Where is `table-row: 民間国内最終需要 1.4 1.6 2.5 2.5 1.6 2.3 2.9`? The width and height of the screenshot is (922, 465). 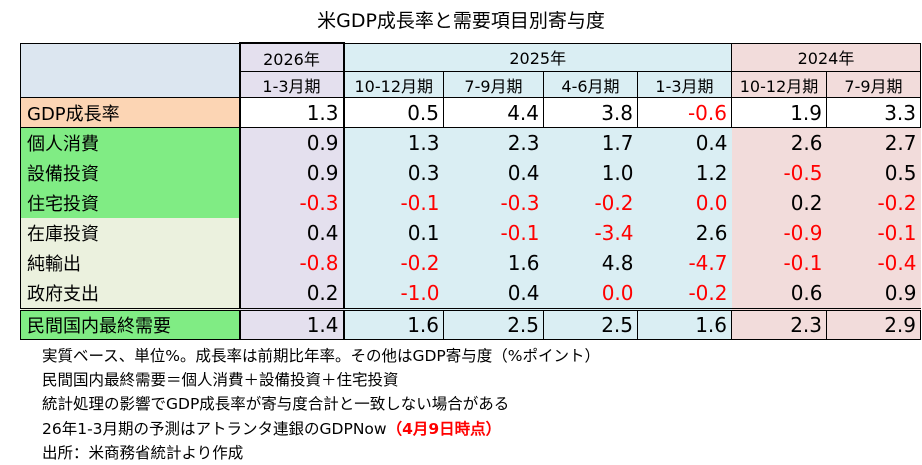 table-row: 民間国内最終需要 1.4 1.6 2.5 2.5 1.6 2.3 2.9 is located at coordinates (470, 324).